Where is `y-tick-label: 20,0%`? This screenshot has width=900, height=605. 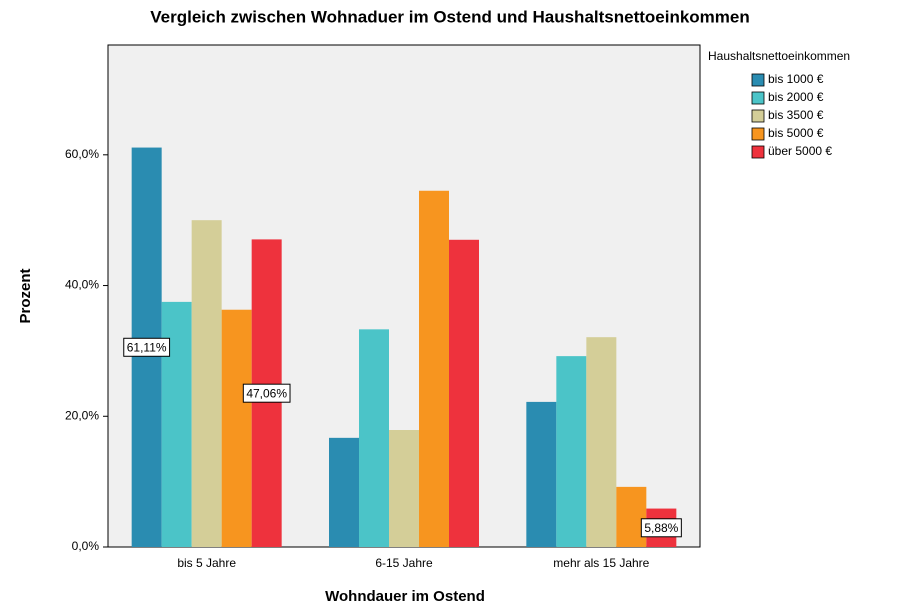 y-tick-label: 20,0% is located at coordinates (82, 415).